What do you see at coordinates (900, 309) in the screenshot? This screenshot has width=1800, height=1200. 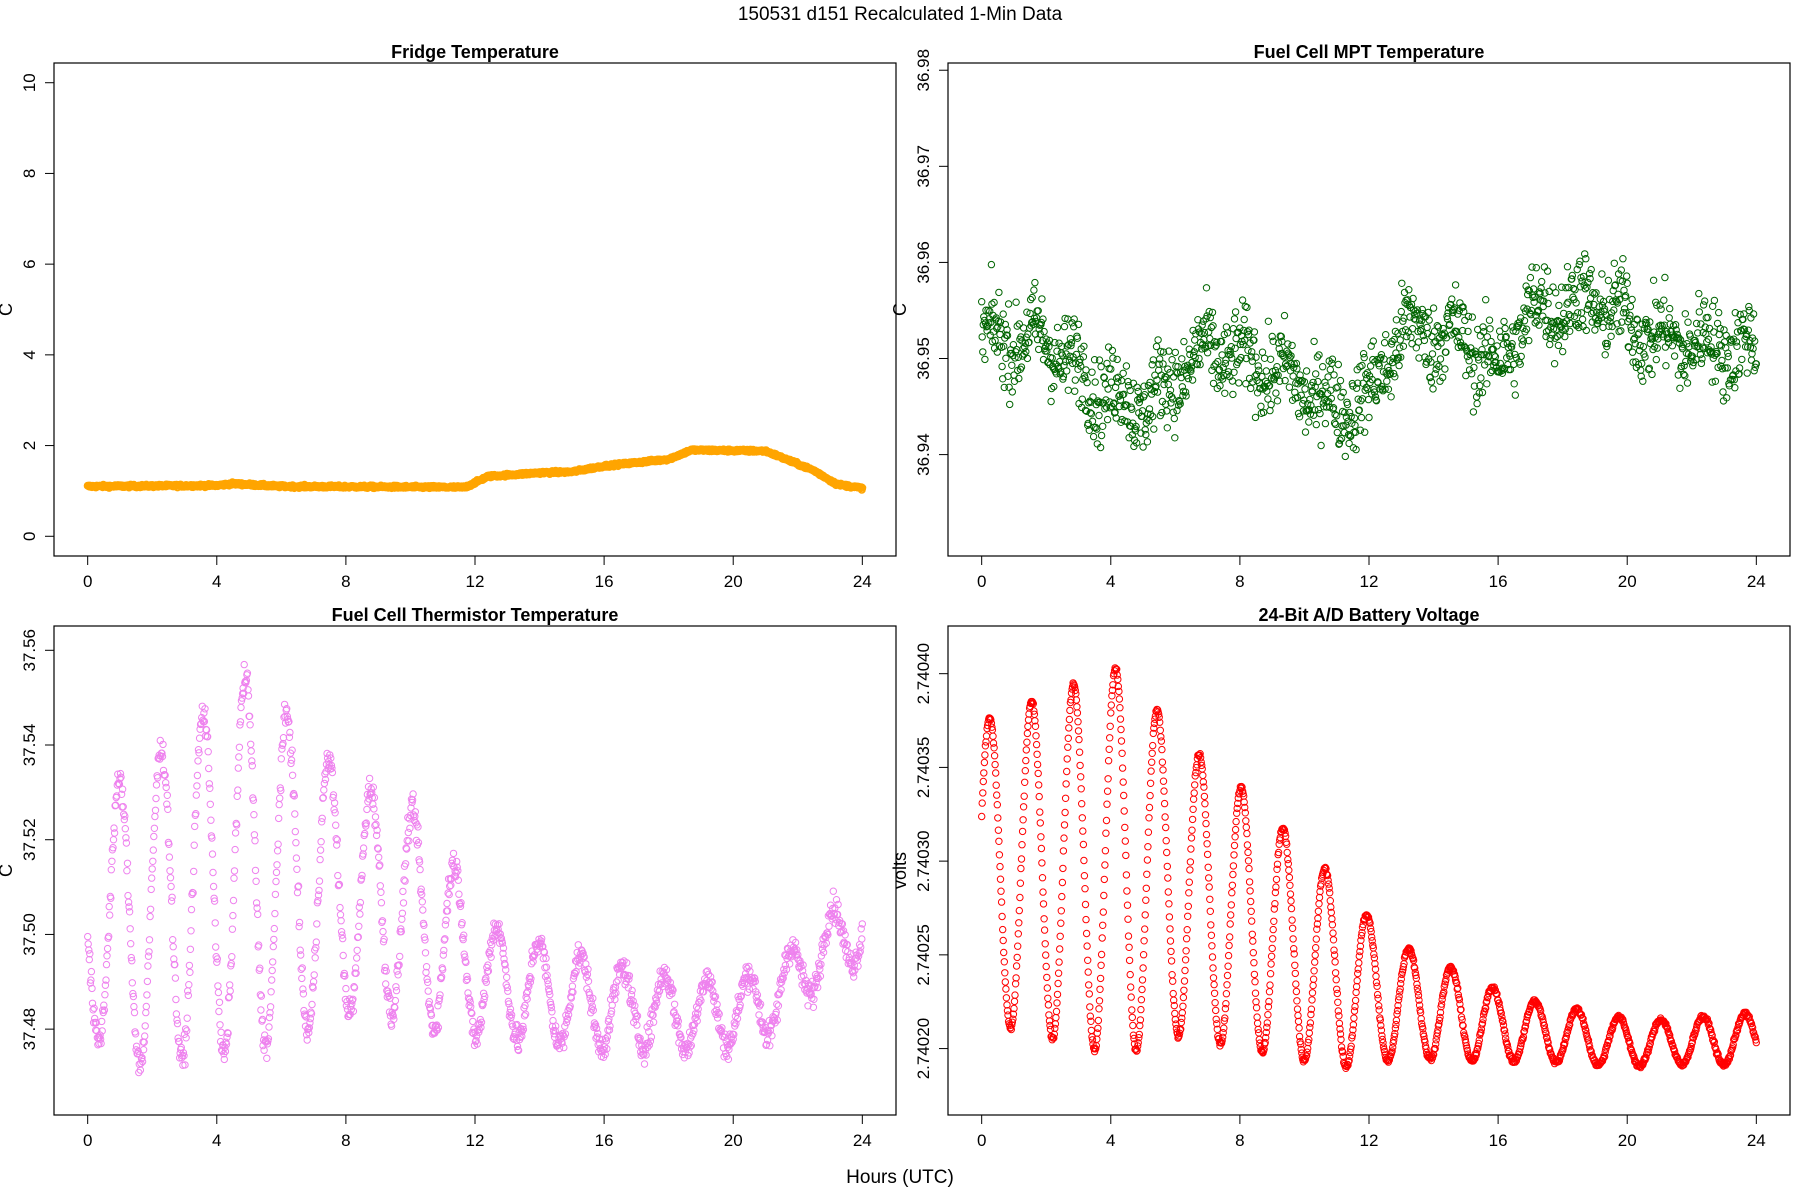 I see `y-axis-label: C` at bounding box center [900, 309].